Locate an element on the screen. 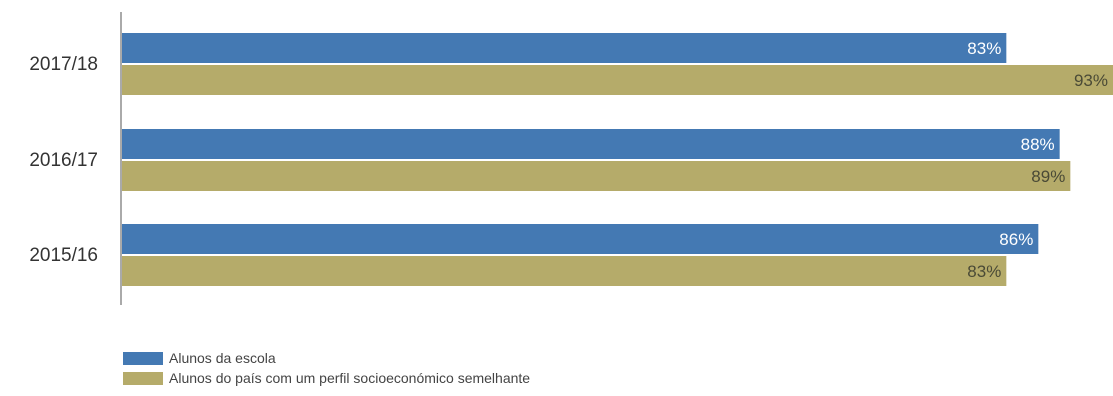 The image size is (1113, 396). data-label: 89% is located at coordinates (1048, 176).